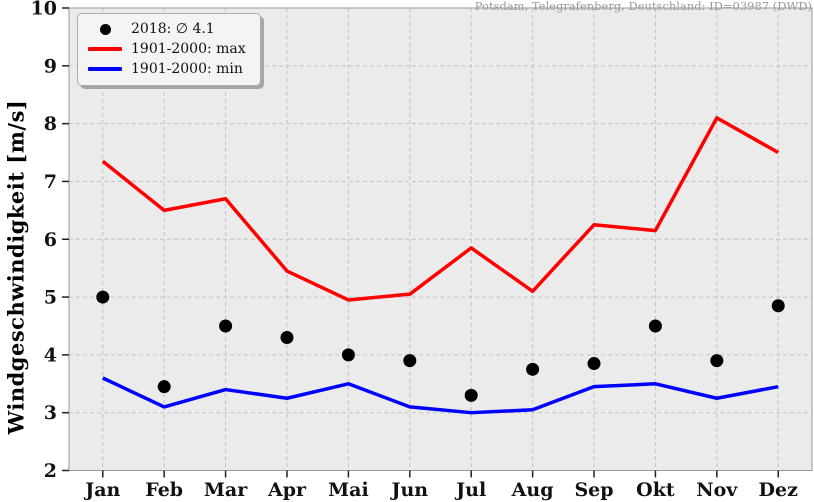 Image resolution: width=814 pixels, height=502 pixels. What do you see at coordinates (50, 66) in the screenshot?
I see `y-tick-label: 9` at bounding box center [50, 66].